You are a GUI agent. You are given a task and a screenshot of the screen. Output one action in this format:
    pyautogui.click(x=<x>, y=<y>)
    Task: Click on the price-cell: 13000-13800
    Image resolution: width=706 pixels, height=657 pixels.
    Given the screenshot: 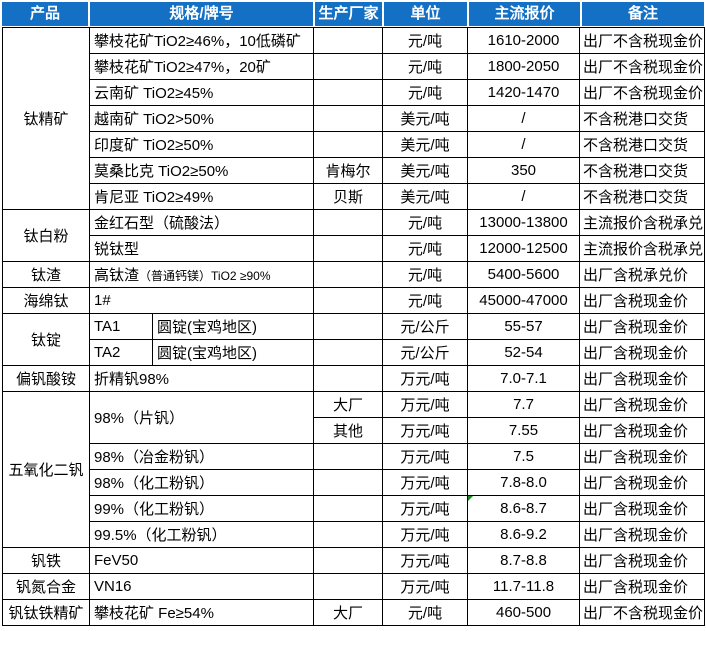 What is the action you would take?
    pyautogui.click(x=524, y=222)
    